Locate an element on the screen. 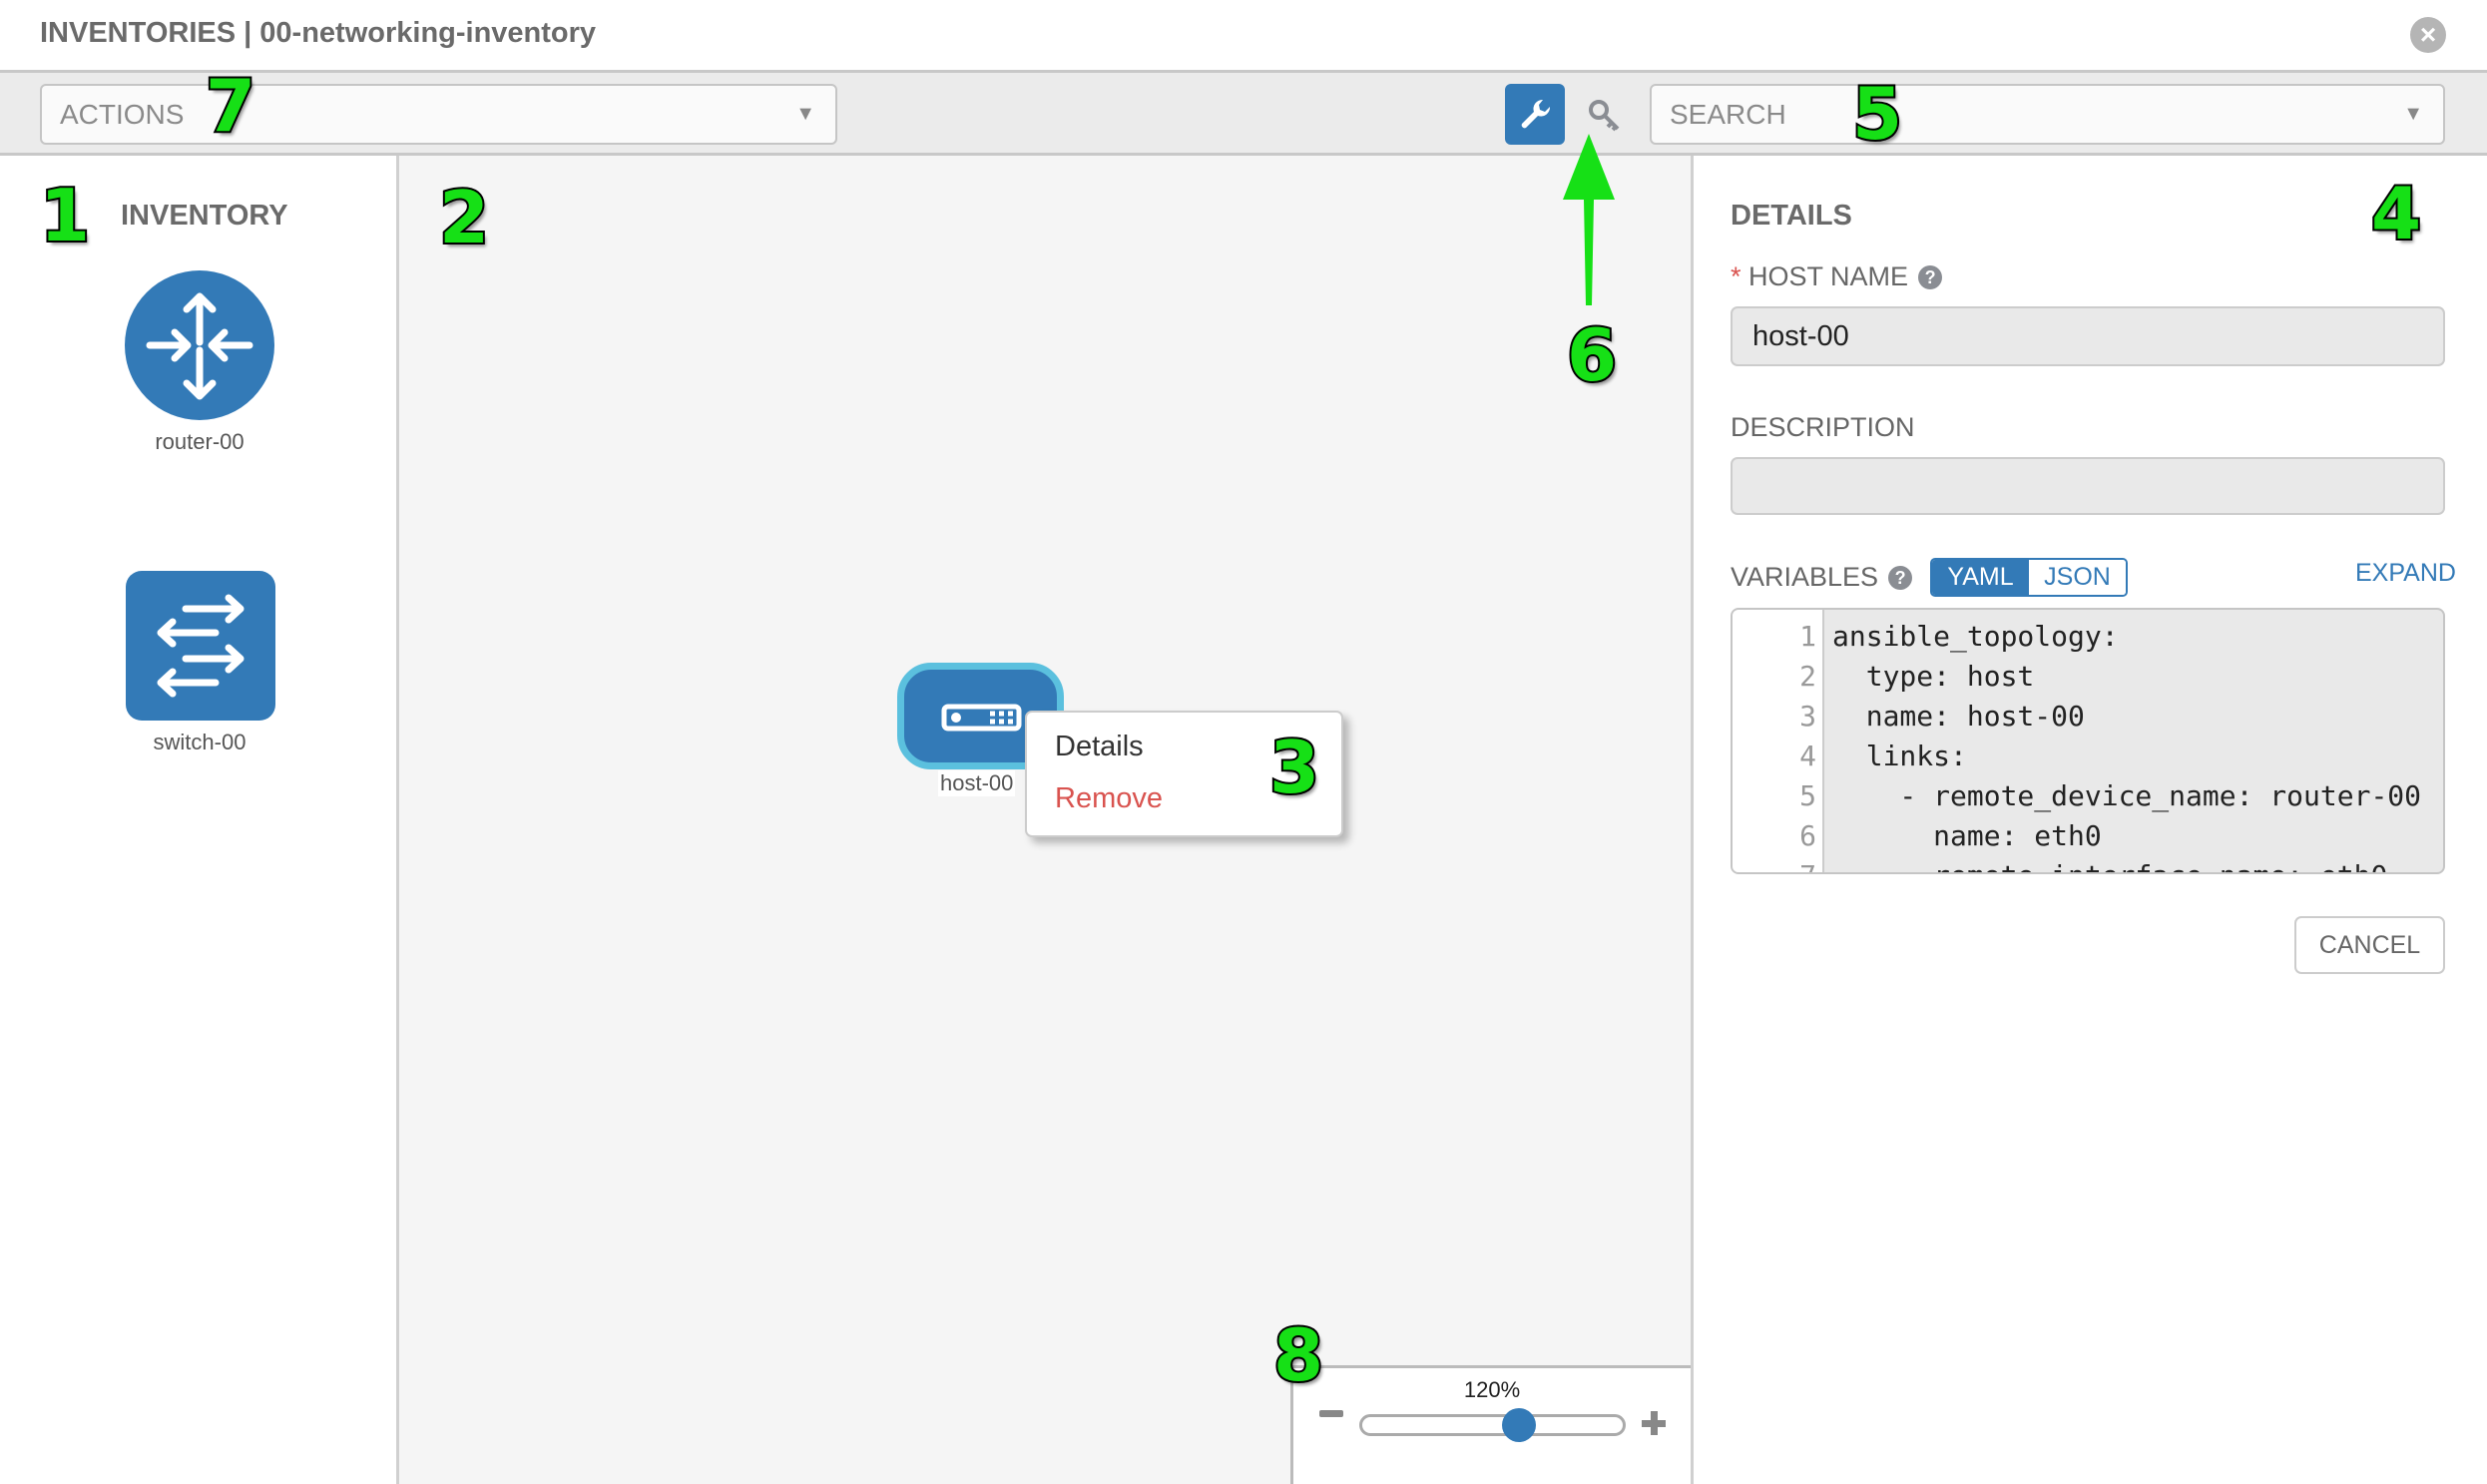 The width and height of the screenshot is (2487, 1484). line-number: 7 is located at coordinates (1774, 865).